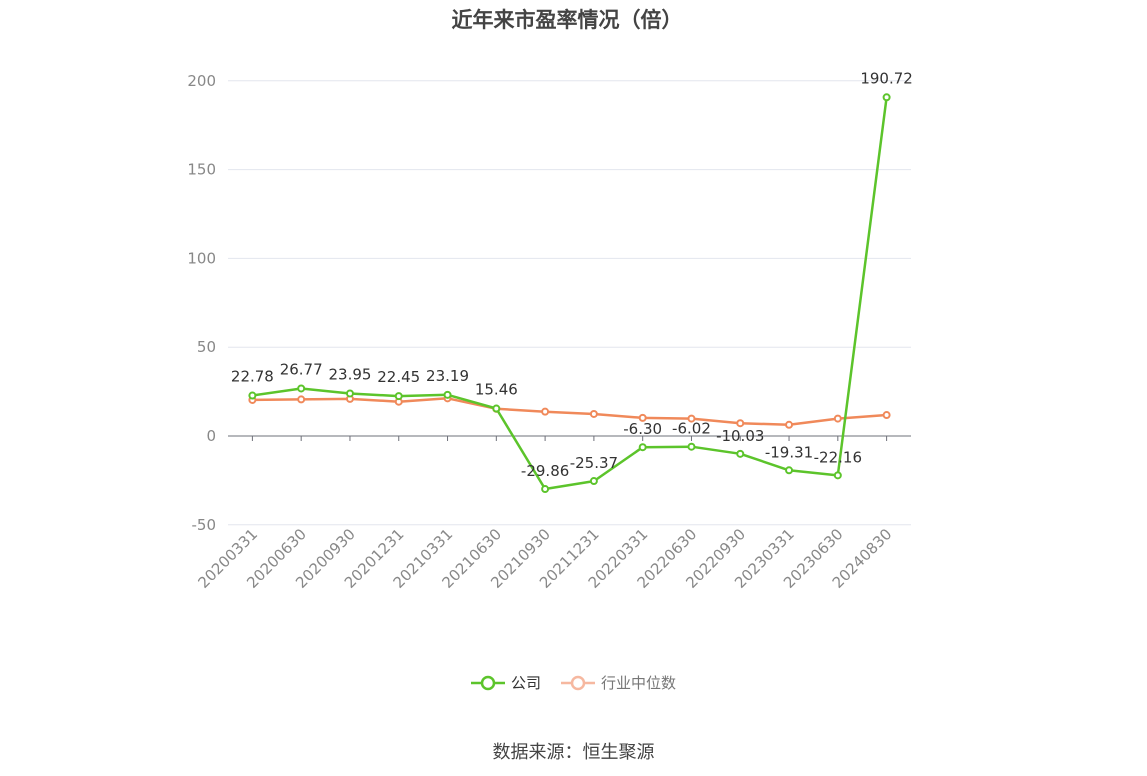 The height and width of the screenshot is (776, 1147). I want to click on data-label: 190.72, so click(886, 78).